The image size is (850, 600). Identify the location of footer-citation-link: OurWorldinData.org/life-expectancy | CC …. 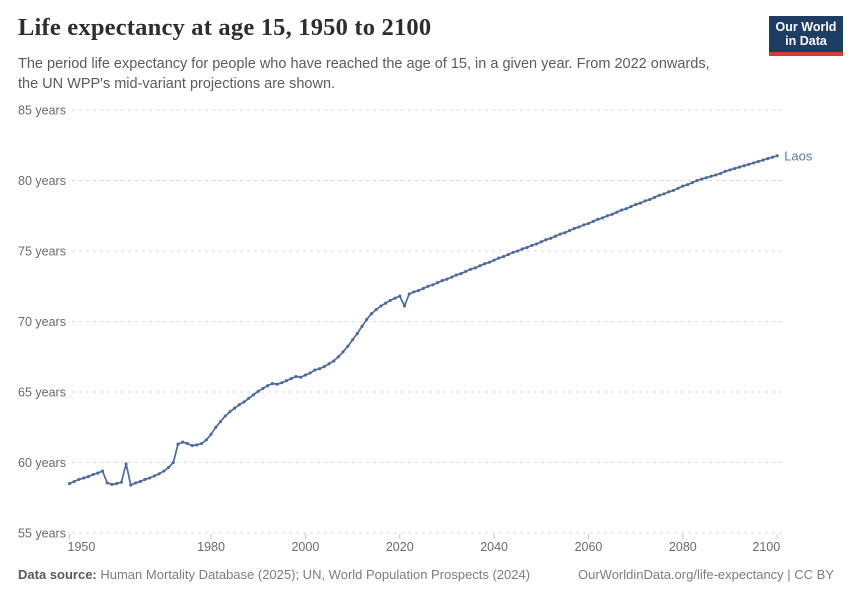
(705, 574).